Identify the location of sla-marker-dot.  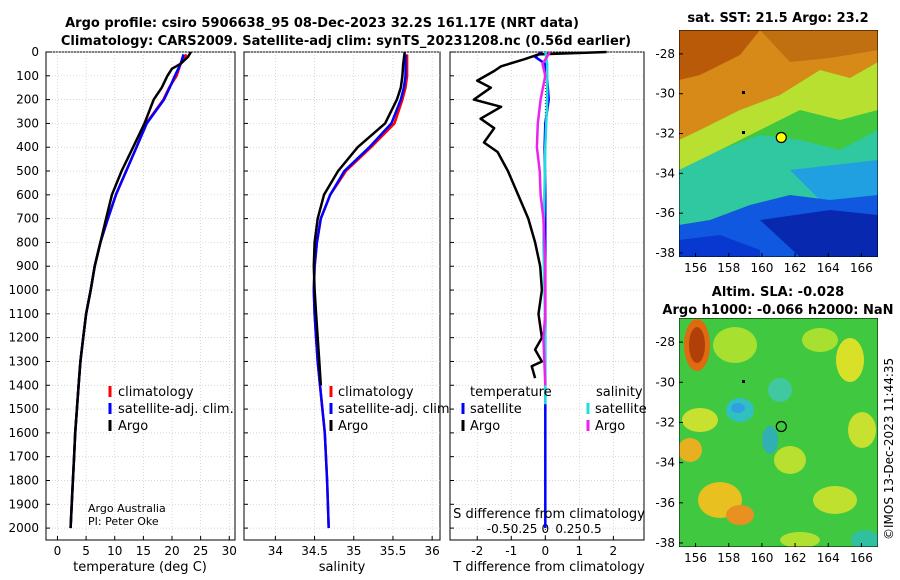
(743, 381).